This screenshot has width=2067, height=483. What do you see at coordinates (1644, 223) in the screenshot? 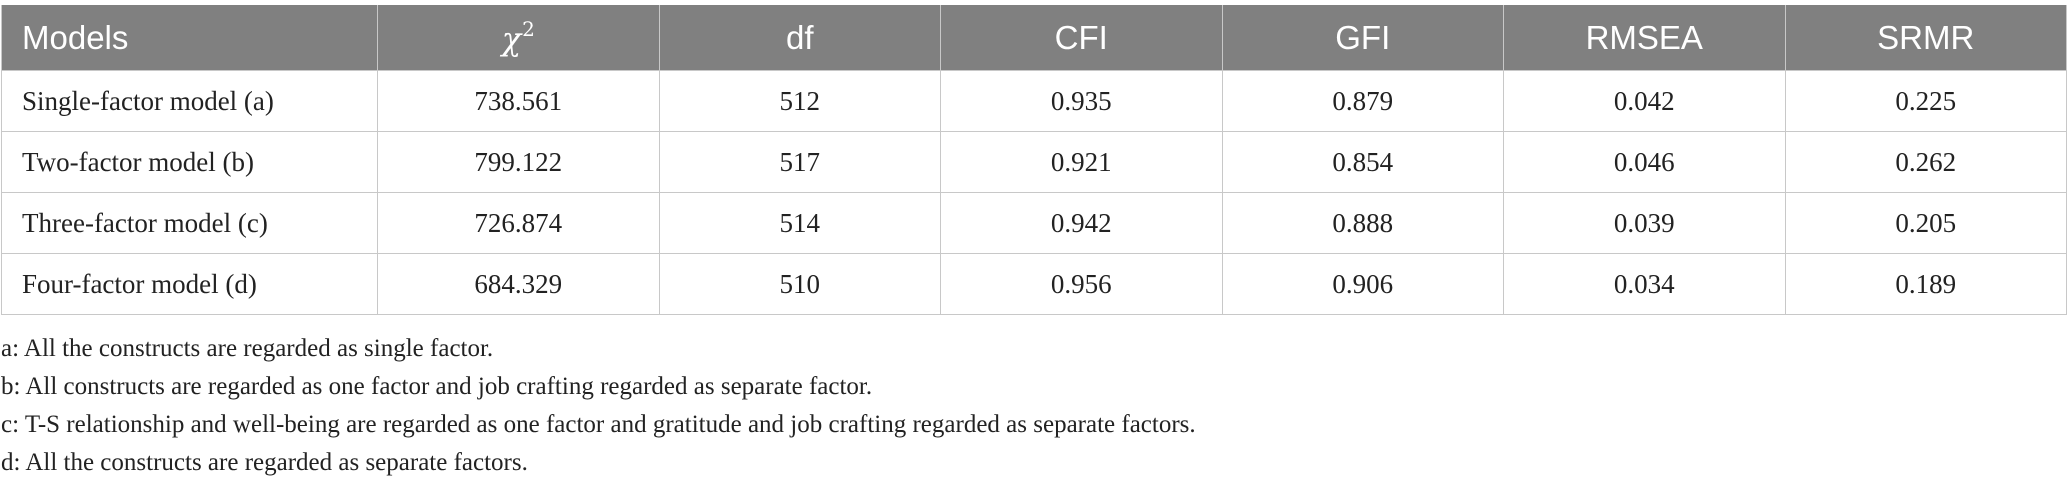
I see `cell-rmsea: 0.039` at bounding box center [1644, 223].